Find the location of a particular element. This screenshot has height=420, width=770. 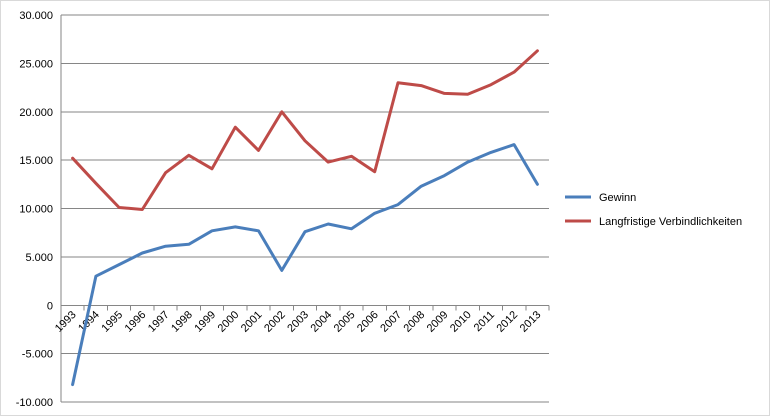

y-tick-label: 25.000 is located at coordinates (36, 64).